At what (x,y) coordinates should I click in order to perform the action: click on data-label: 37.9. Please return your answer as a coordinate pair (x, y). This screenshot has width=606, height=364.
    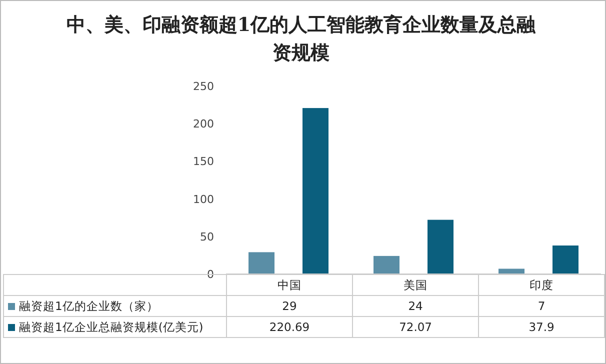
    Looking at the image, I should click on (541, 327).